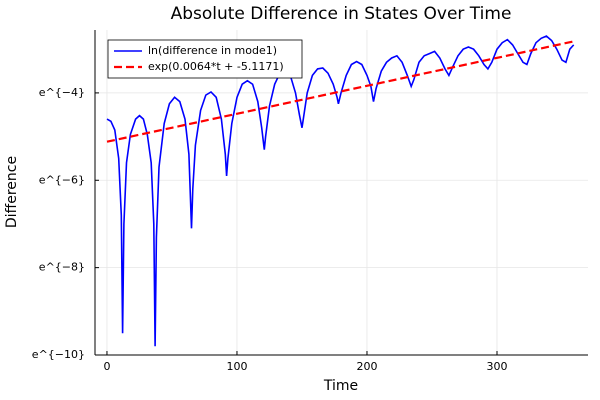  What do you see at coordinates (216, 66) in the screenshot?
I see `legend-label: exp(0.0064*t + -5.1171)` at bounding box center [216, 66].